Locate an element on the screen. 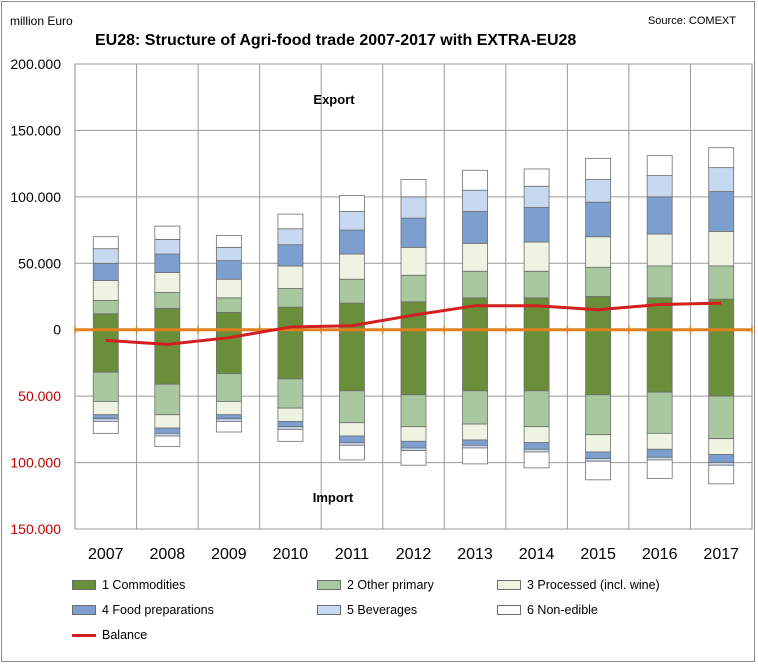 The image size is (758, 665). x-tick-label: 2008 is located at coordinates (168, 554).